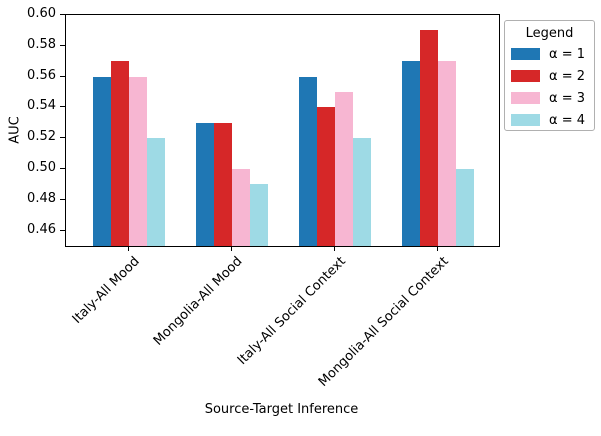 The image size is (601, 436). What do you see at coordinates (198, 301) in the screenshot?
I see `x-tick-label: Mongolia-All Mood` at bounding box center [198, 301].